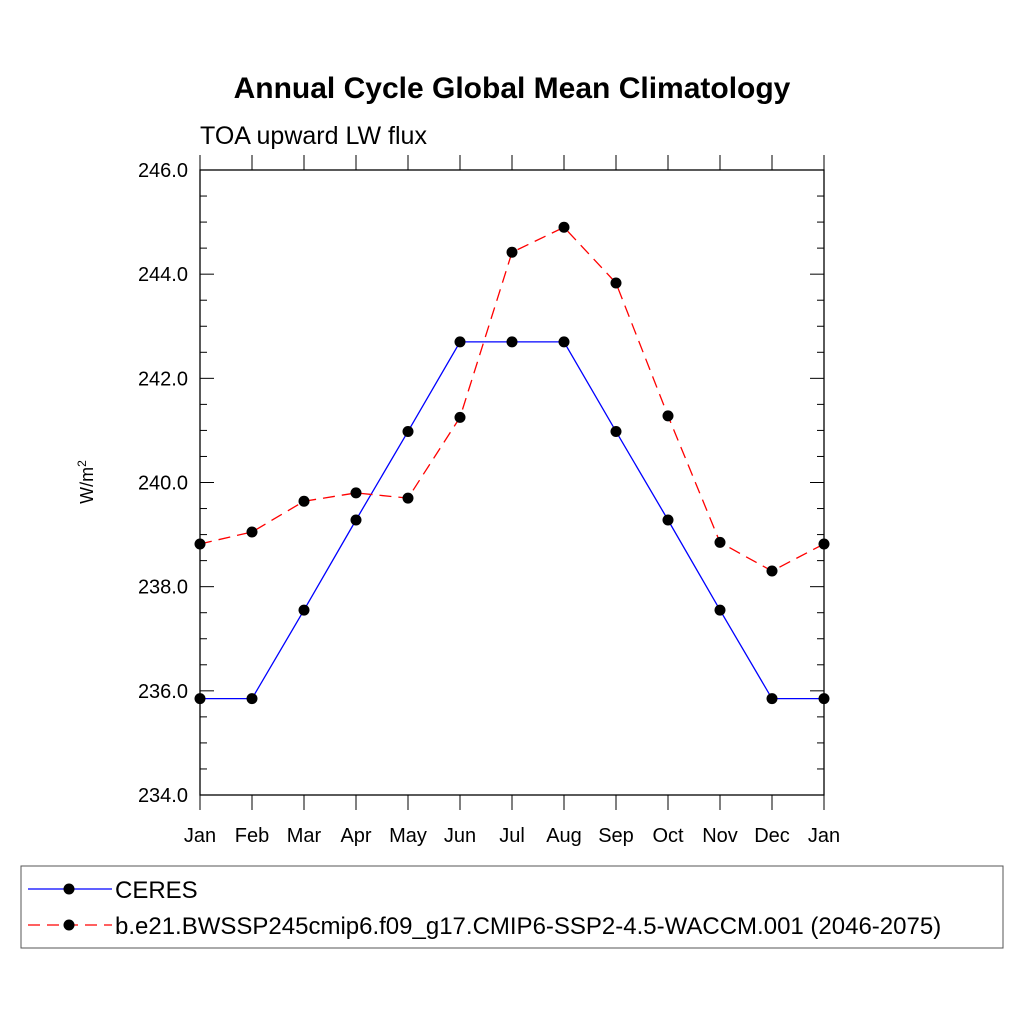 This screenshot has height=1024, width=1024. Describe the element at coordinates (87, 485) in the screenshot. I see `y-axis-label-unit: W/m` at that location.